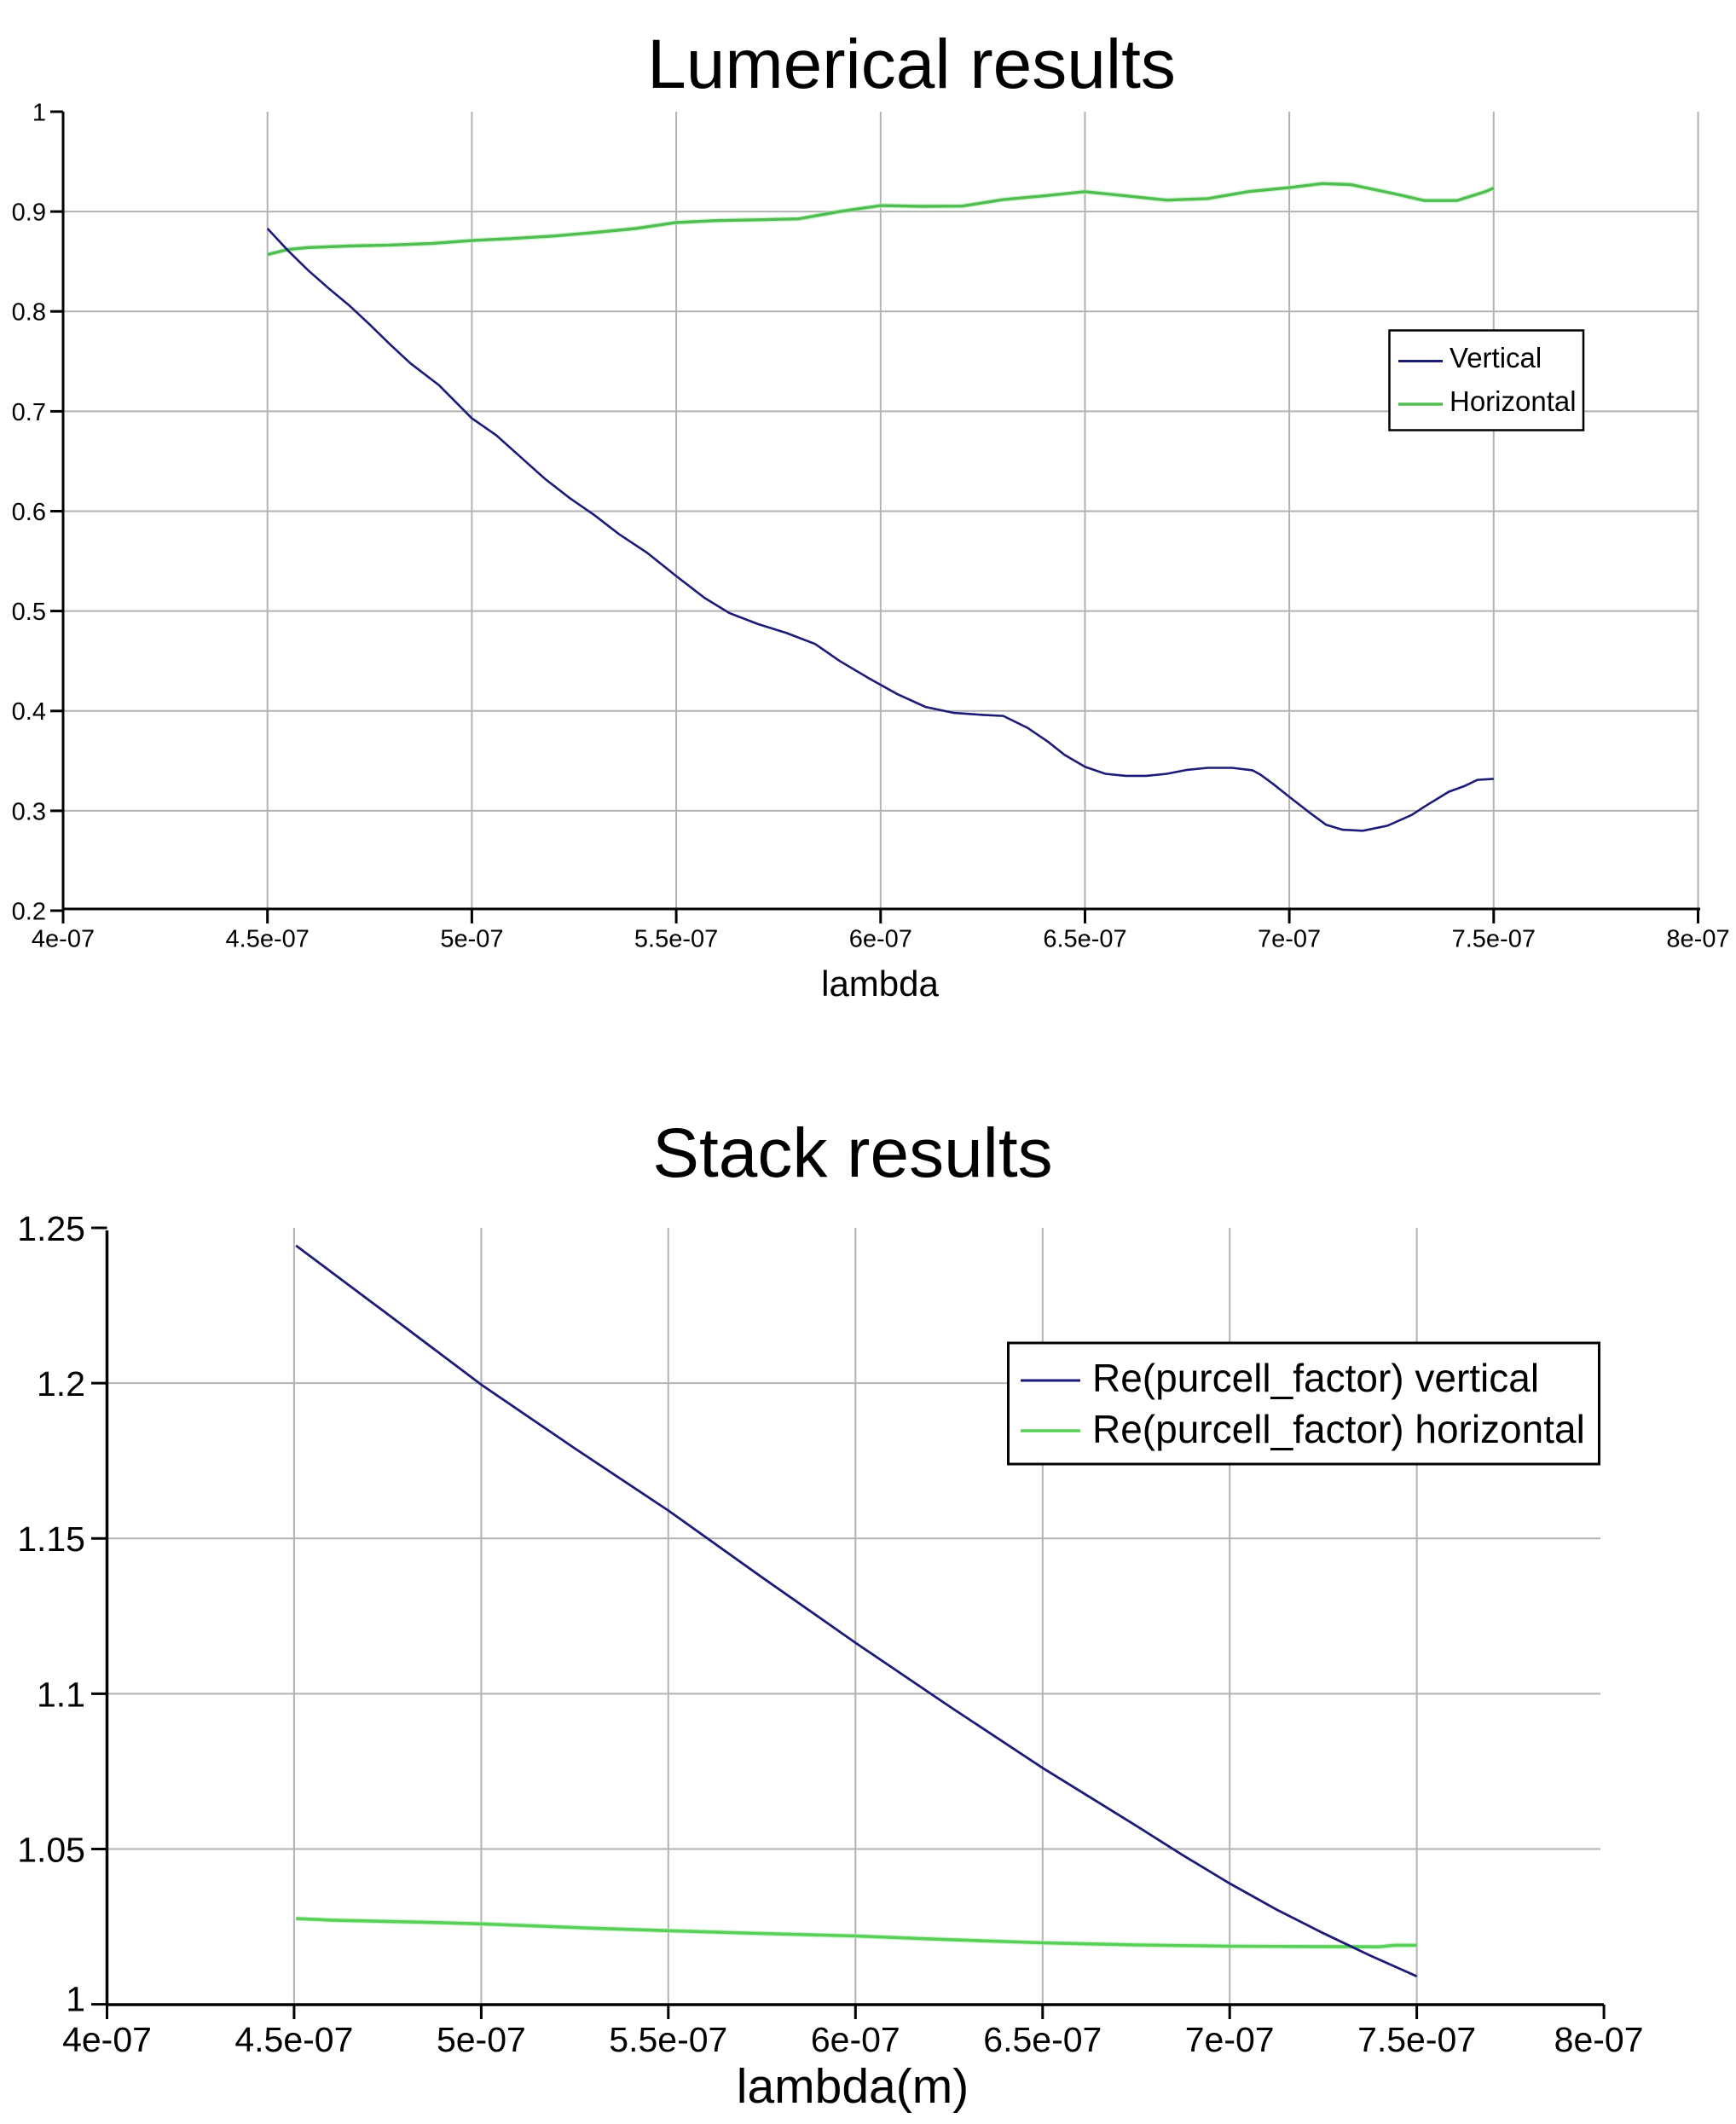 The image size is (1736, 2124). I want to click on svg-text: Stack results, so click(852, 1153).